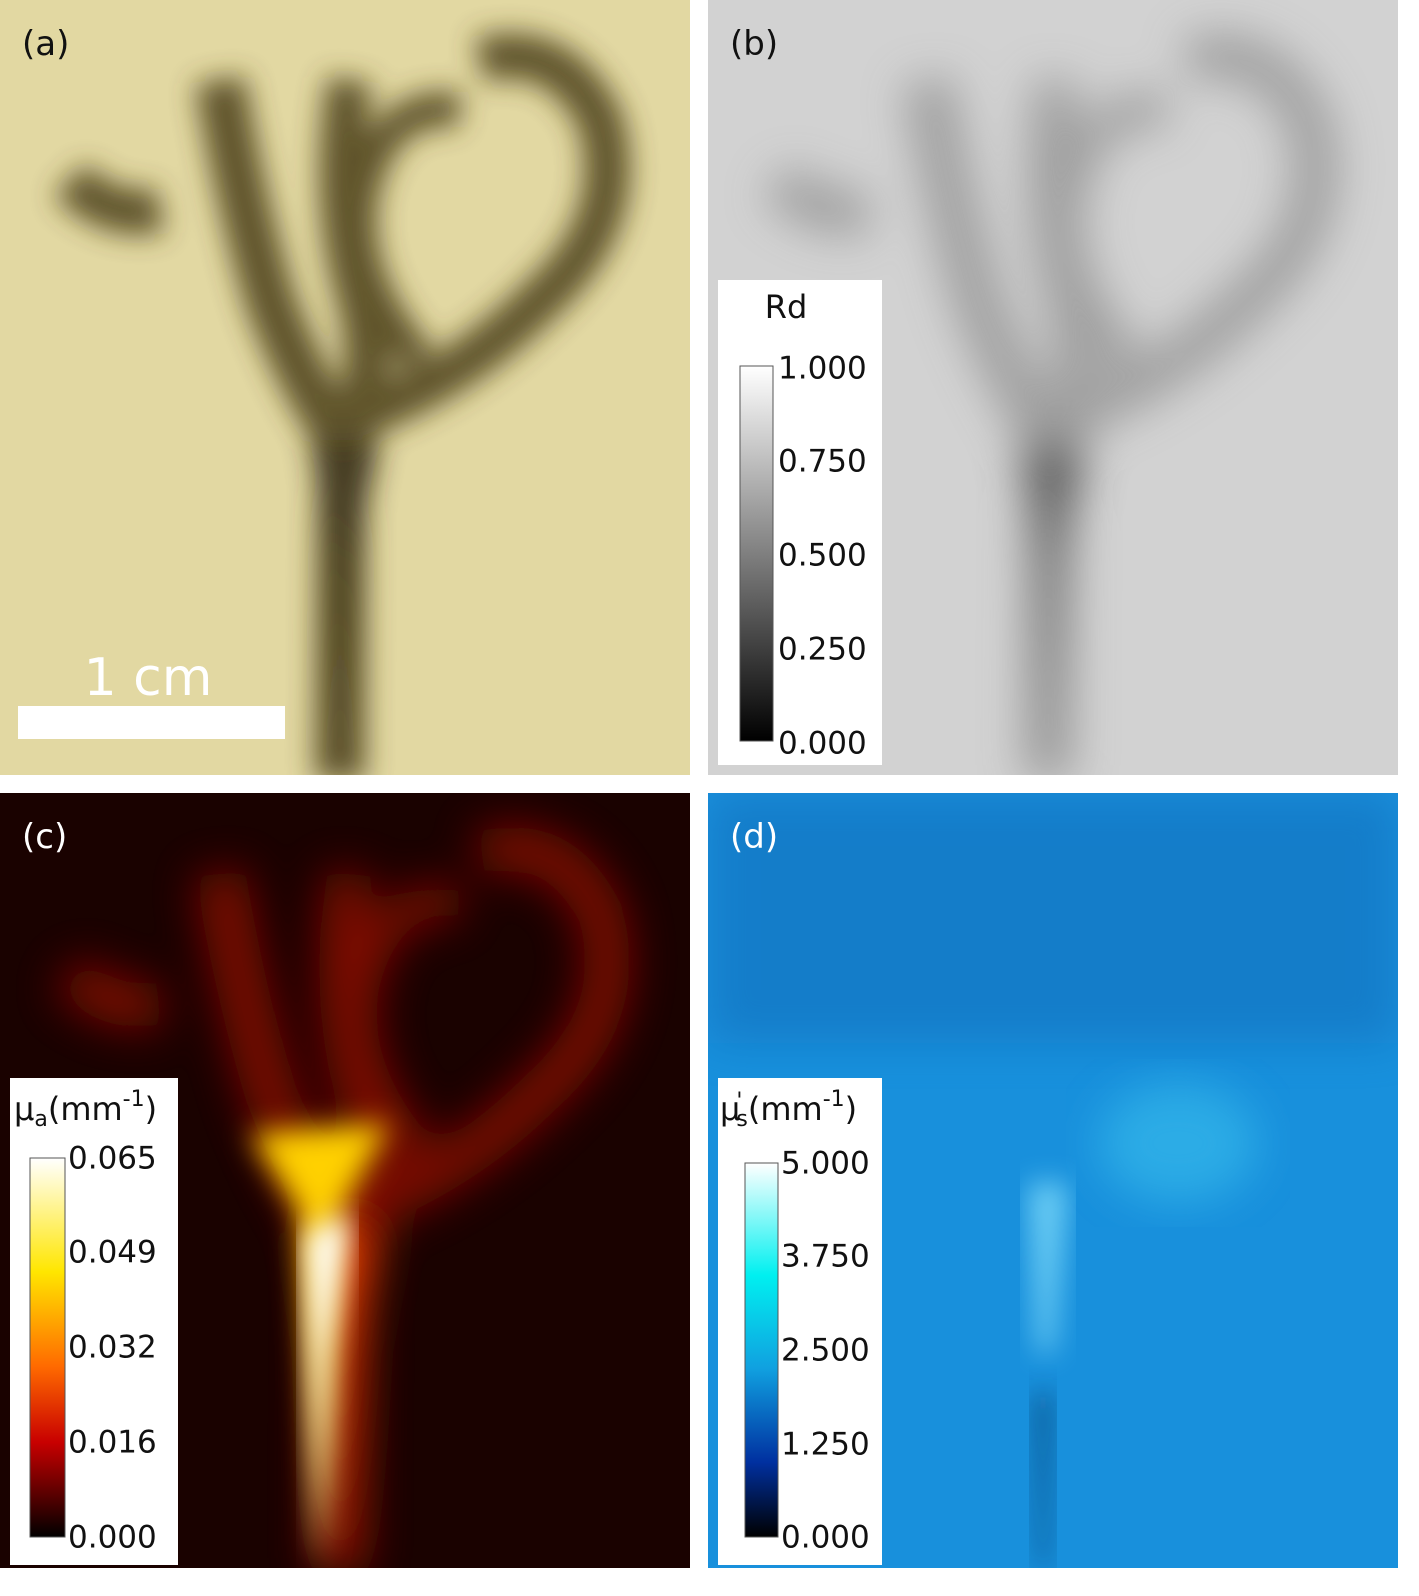  Describe the element at coordinates (45, 44) in the screenshot. I see `panel-label: (a)` at that location.